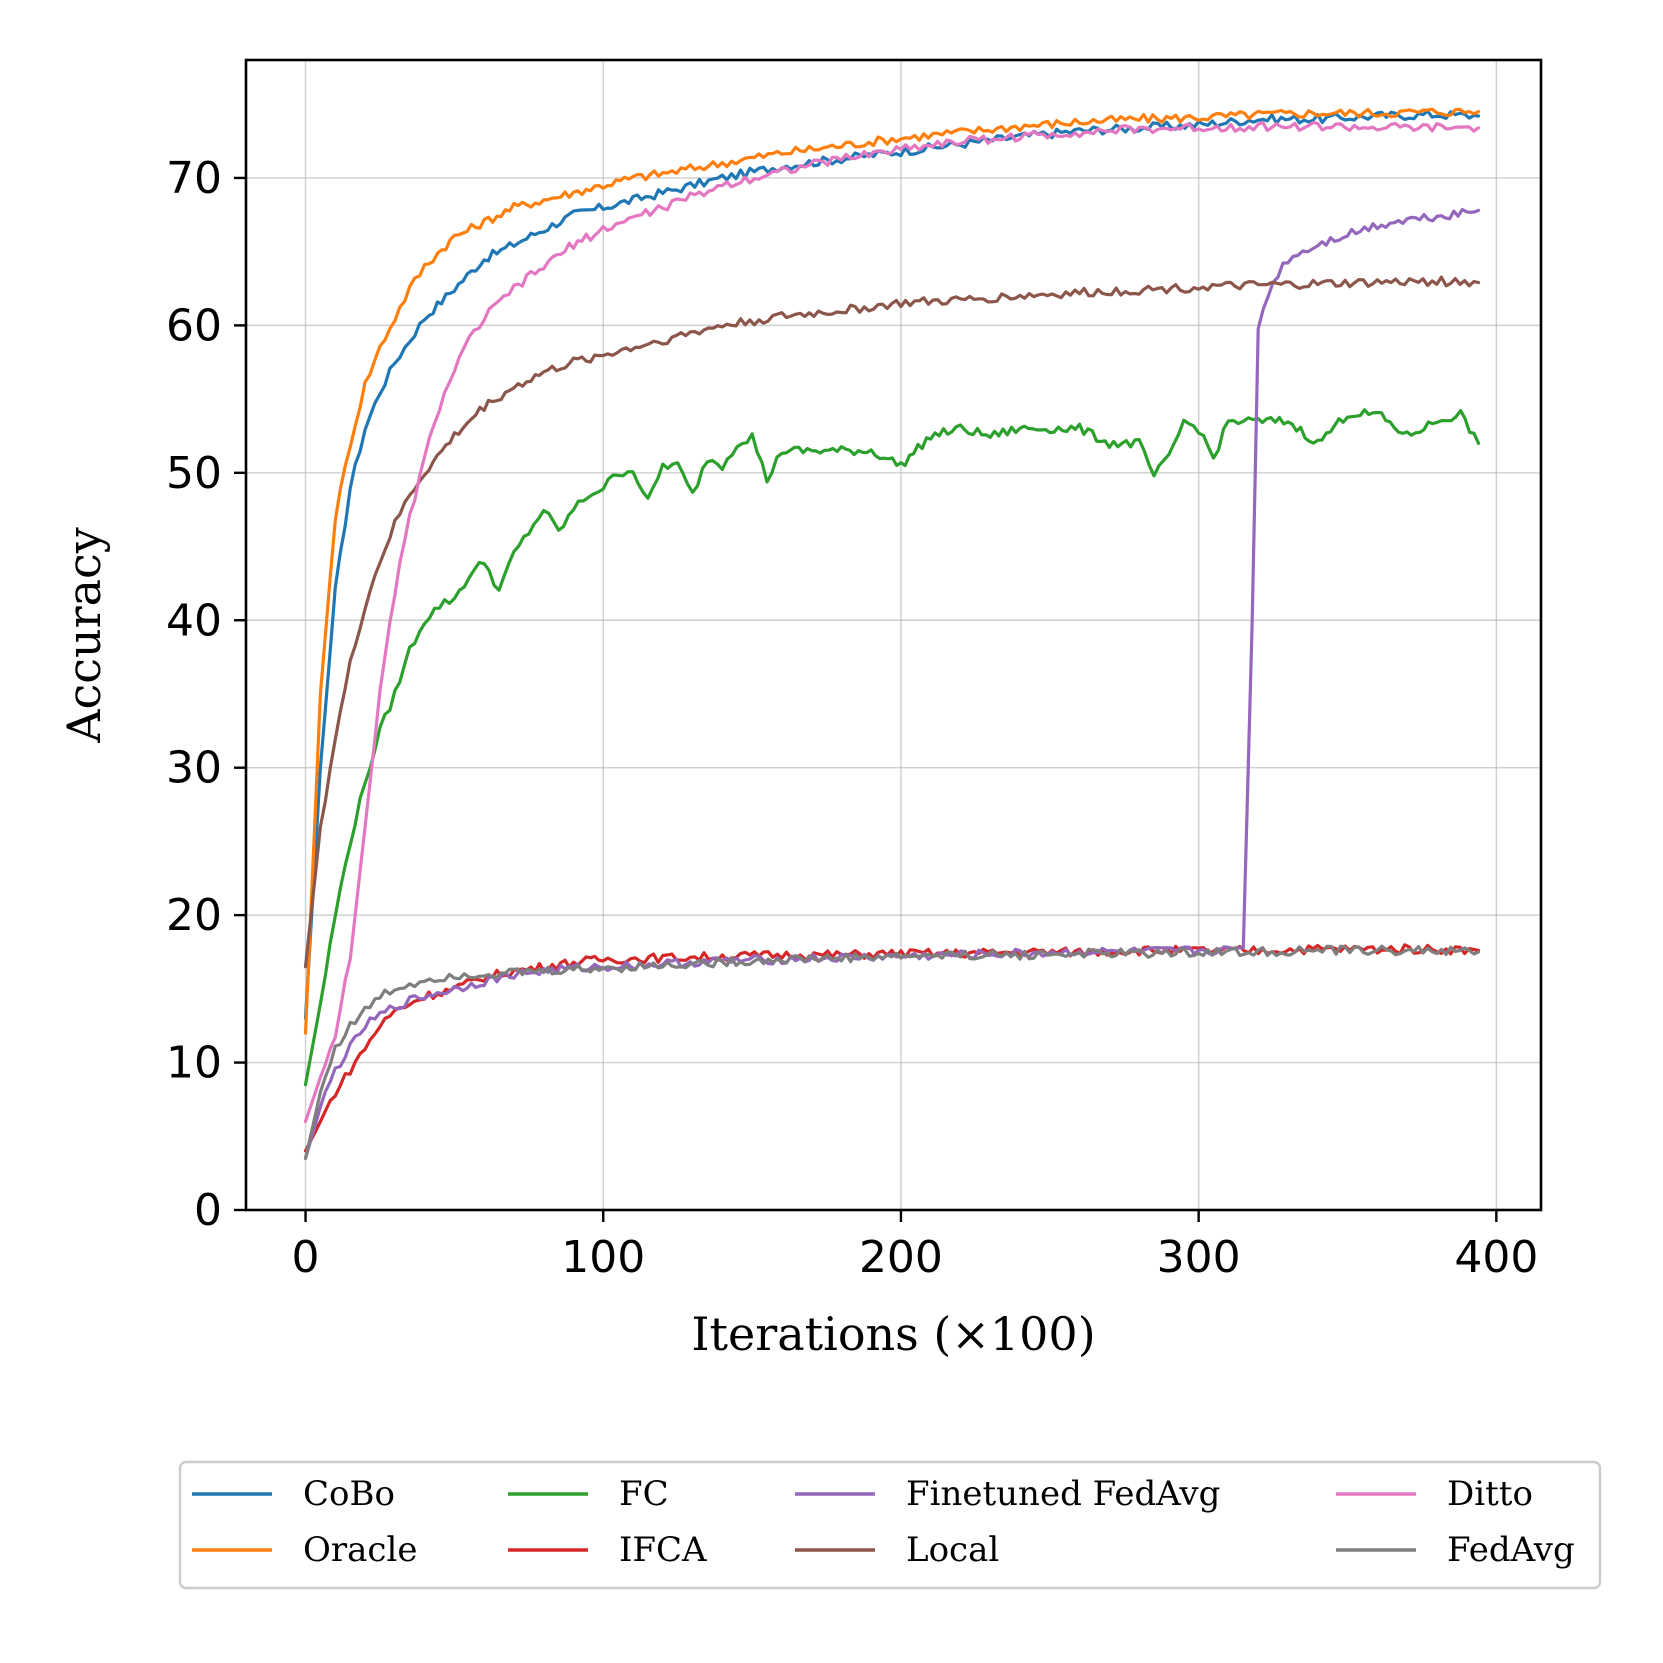 The image size is (1663, 1663). What do you see at coordinates (194, 768) in the screenshot?
I see `y-tick-label: 30` at bounding box center [194, 768].